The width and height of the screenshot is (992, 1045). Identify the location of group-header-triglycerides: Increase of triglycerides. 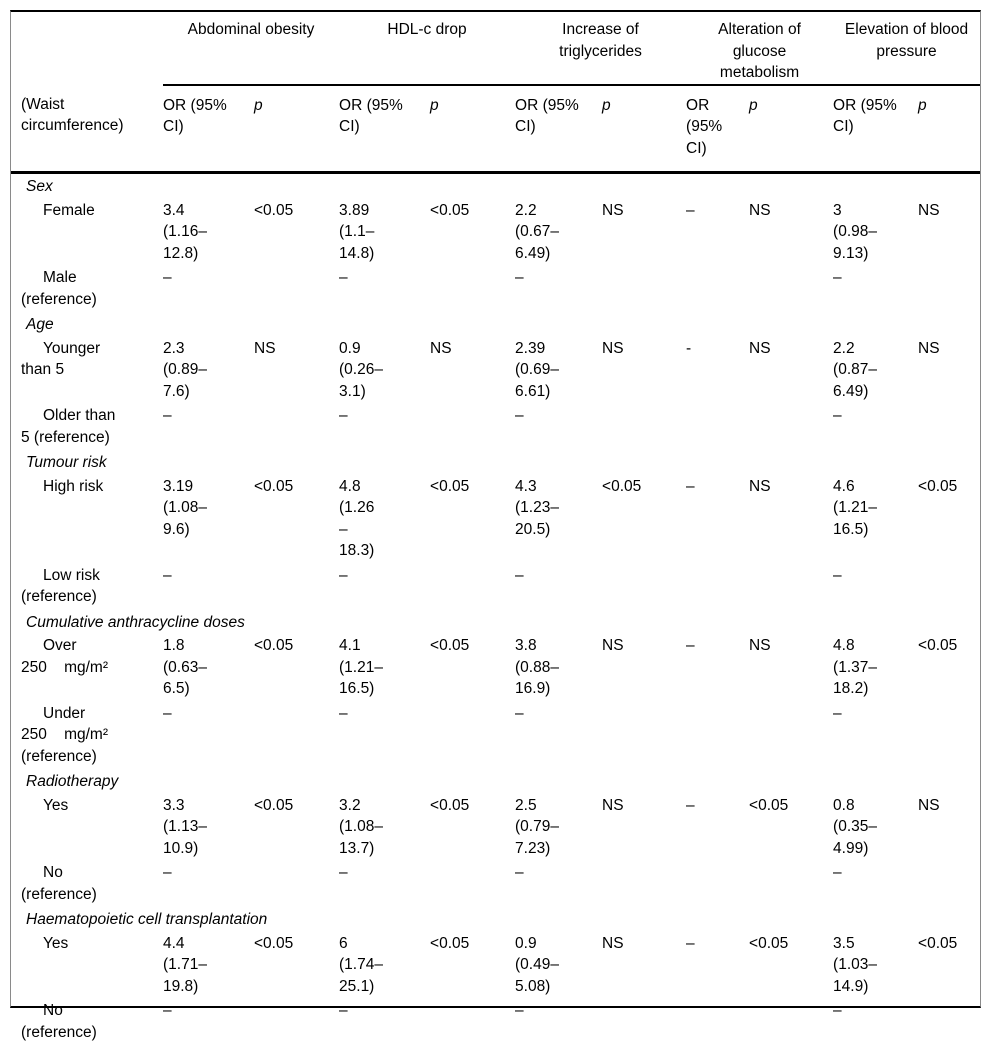
(601, 49).